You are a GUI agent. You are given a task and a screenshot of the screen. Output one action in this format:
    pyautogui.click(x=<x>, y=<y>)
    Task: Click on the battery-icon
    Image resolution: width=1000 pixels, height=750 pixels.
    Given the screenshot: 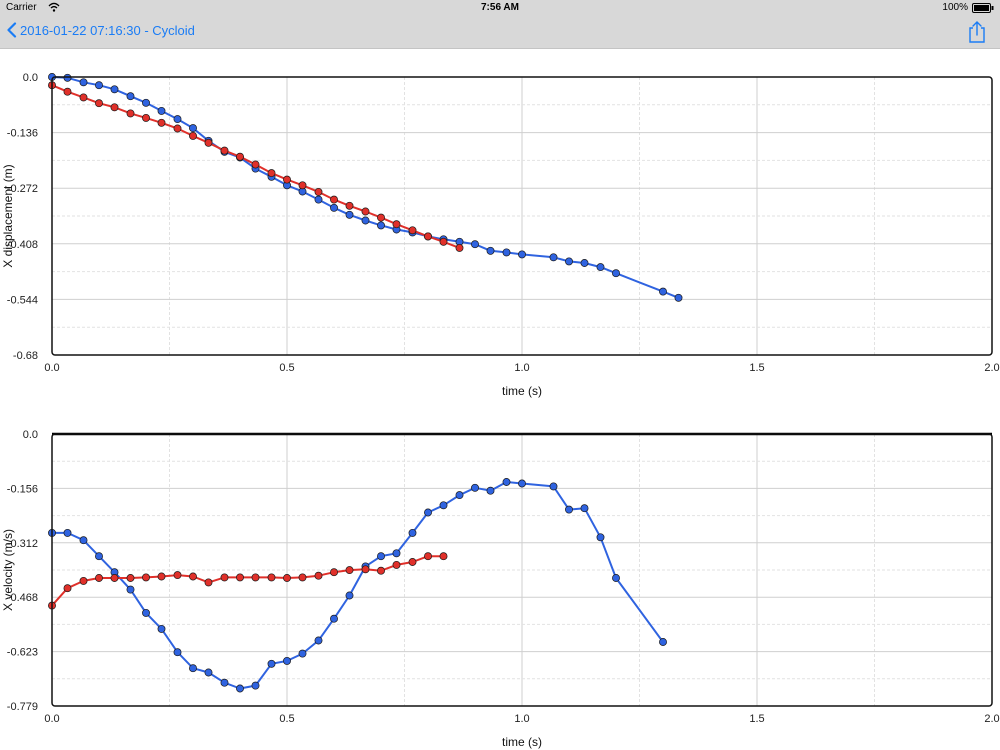 What is the action you would take?
    pyautogui.click(x=983, y=8)
    